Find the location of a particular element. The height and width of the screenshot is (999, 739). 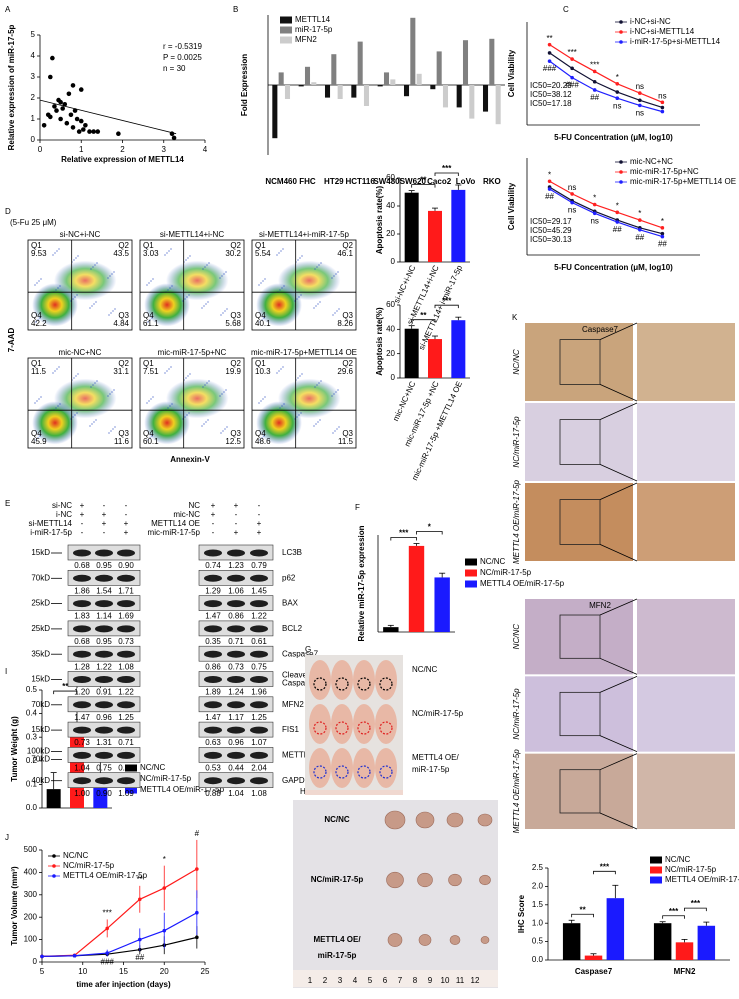

ihc-image is located at coordinates (579, 714).